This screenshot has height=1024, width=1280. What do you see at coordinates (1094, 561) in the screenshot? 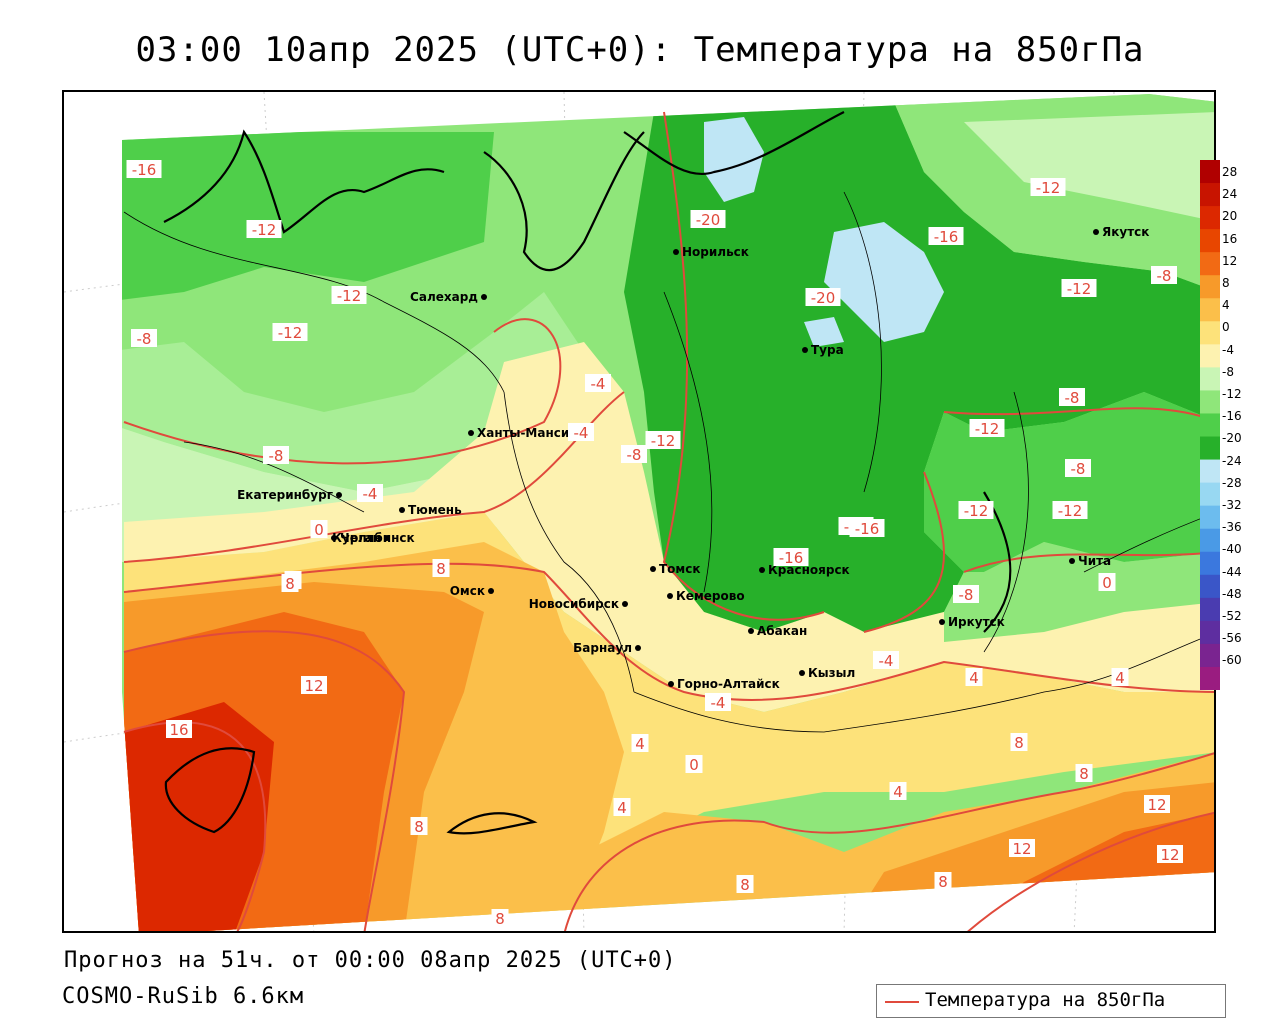
I see `city-label: Чита` at bounding box center [1094, 561].